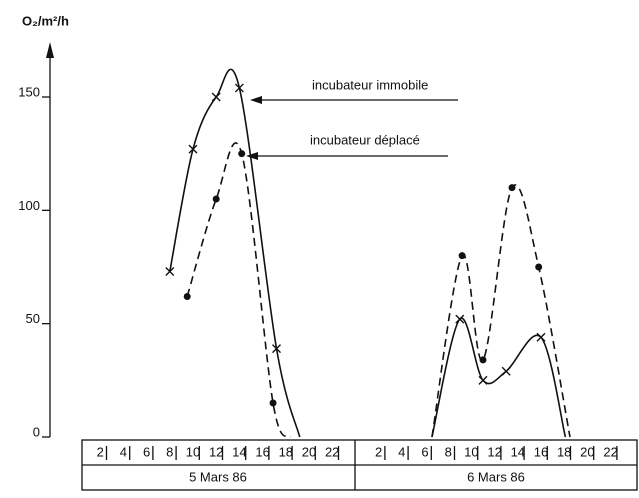 The image size is (639, 498). I want to click on day-label: 5 Mars 86, so click(218, 476).